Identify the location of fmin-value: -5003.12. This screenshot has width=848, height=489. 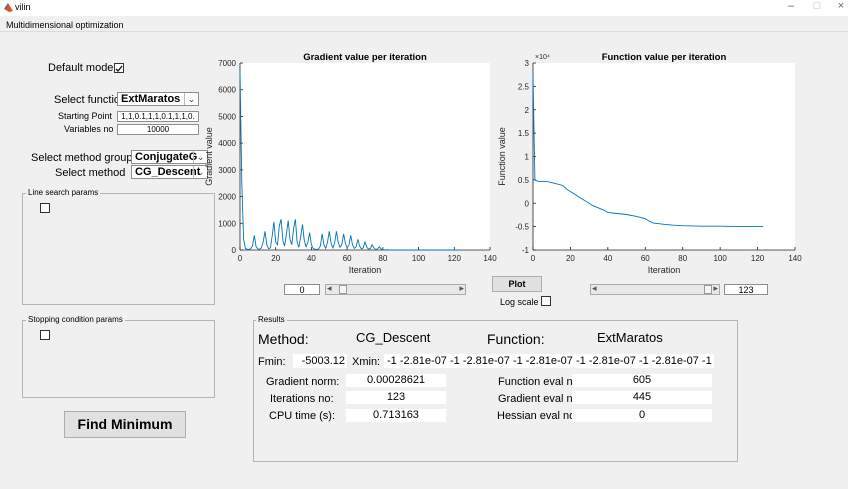
(320, 361).